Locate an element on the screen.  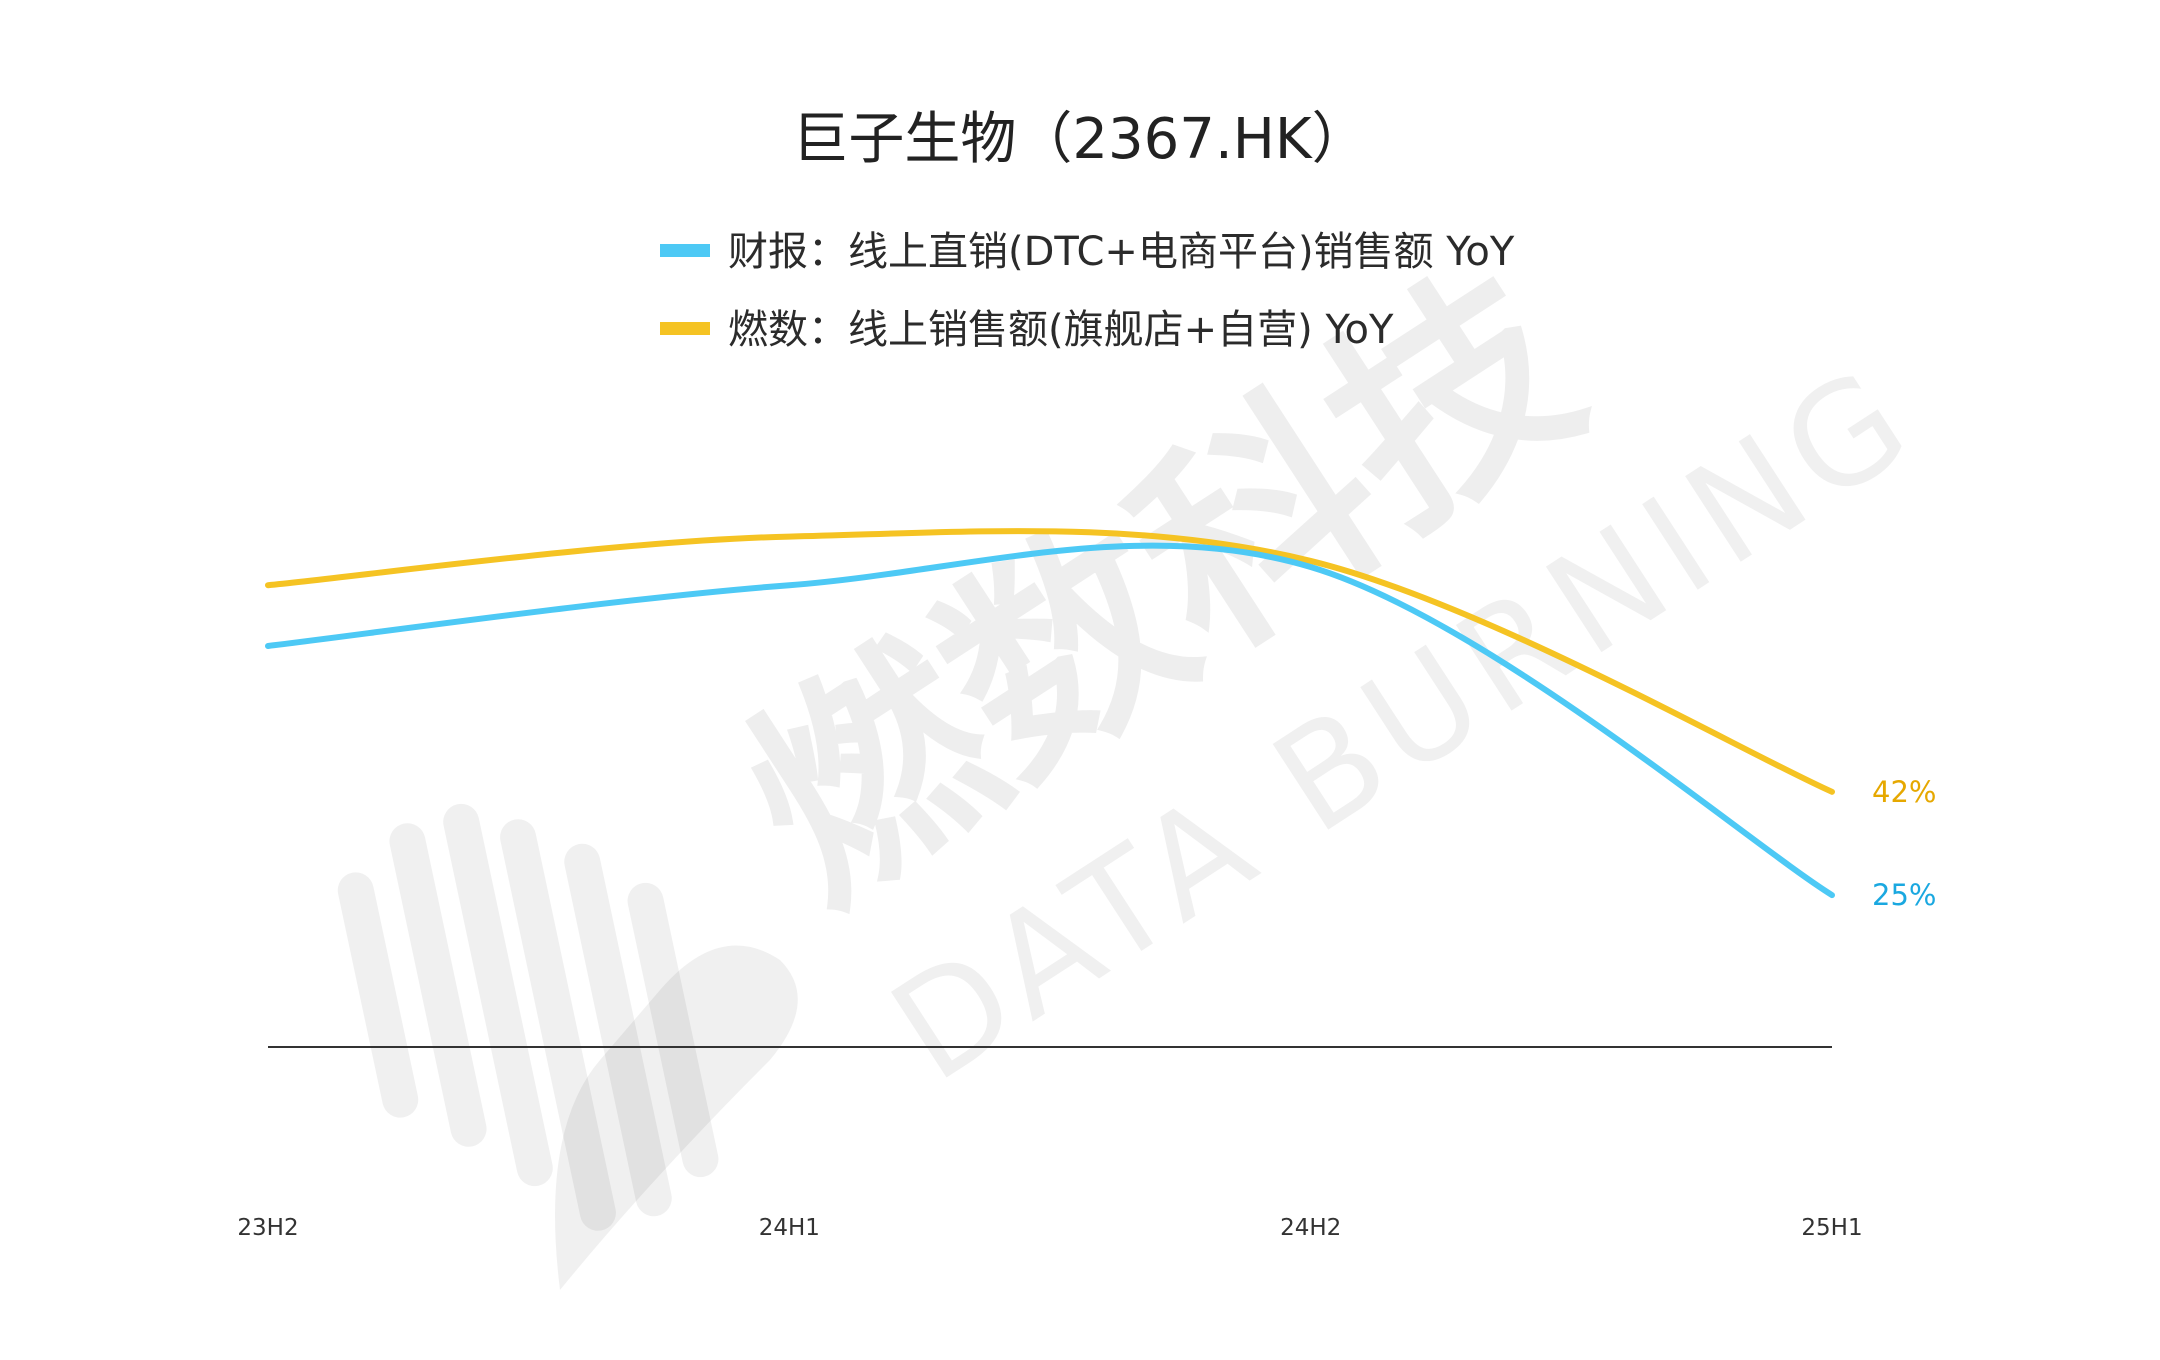
legend-label-online-sales: 燃数：线上销售额(旗舰店+自营) YoY is located at coordinates (1061, 330).